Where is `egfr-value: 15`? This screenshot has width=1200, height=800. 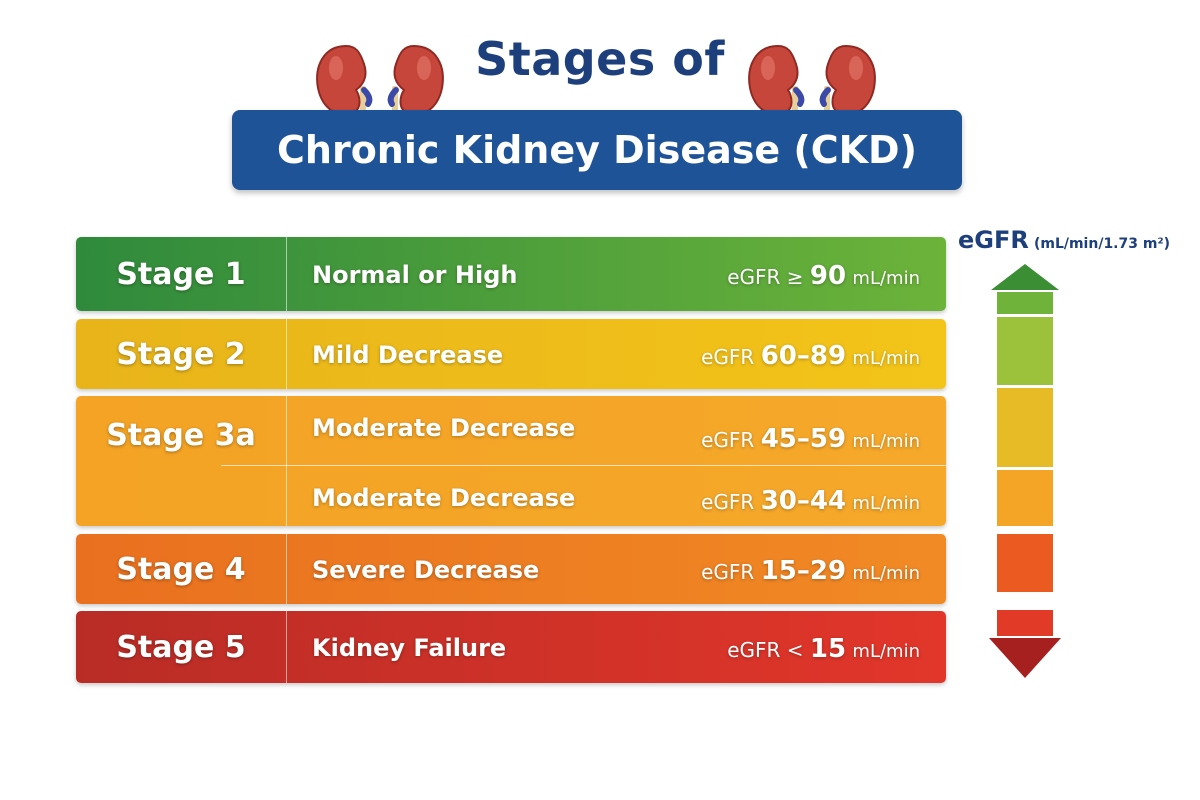
egfr-value: 15 is located at coordinates (828, 649).